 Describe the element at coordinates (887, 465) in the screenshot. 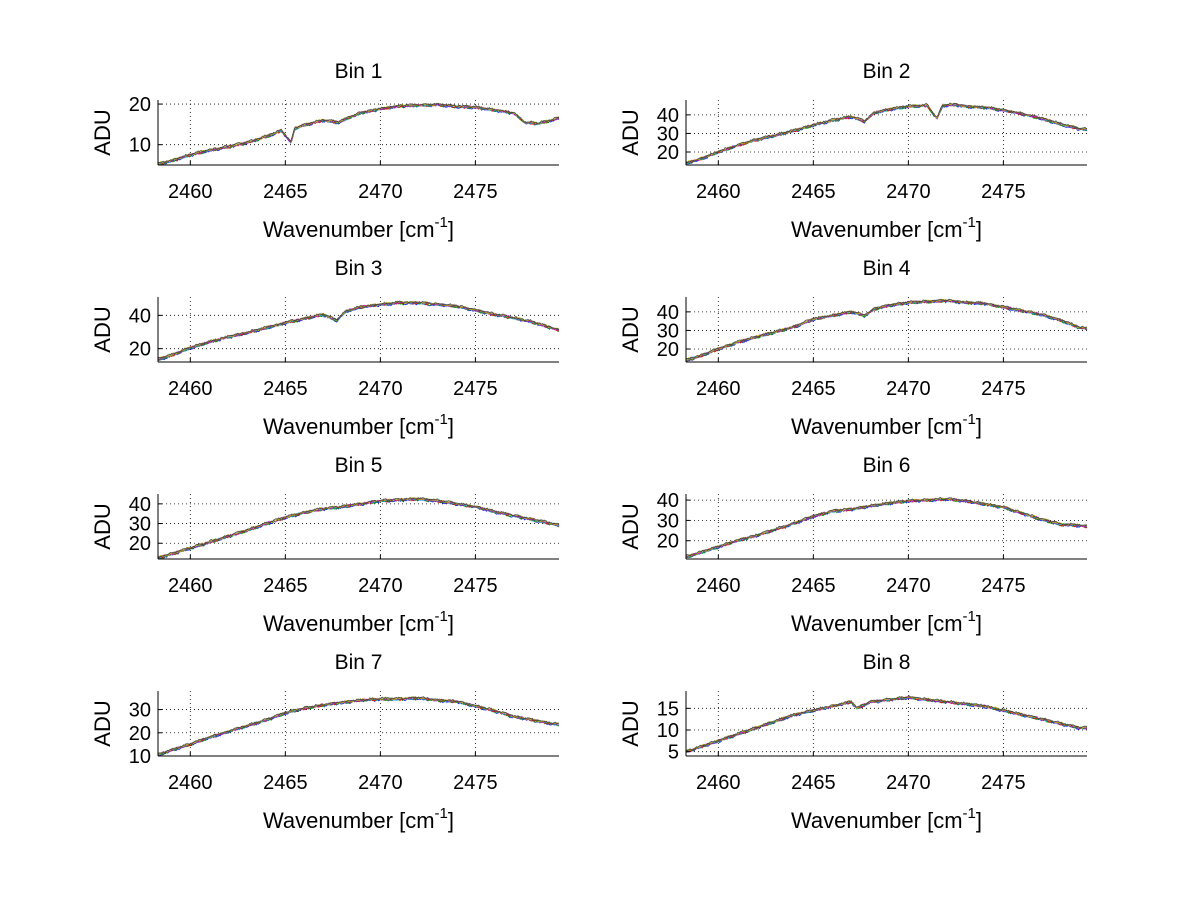

I see `subplot-title: Bin 6` at that location.